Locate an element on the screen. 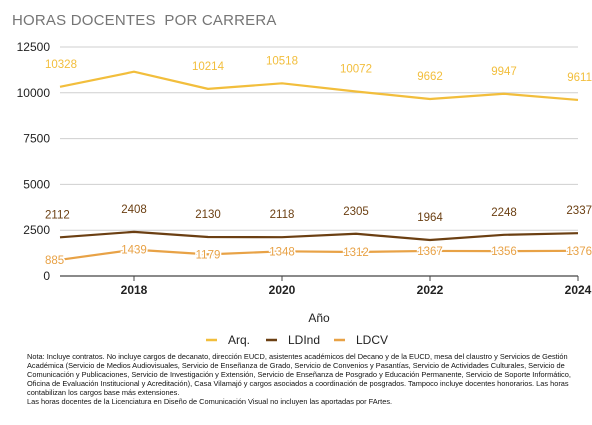 This screenshot has height=425, width=592. data-label: 1439 is located at coordinates (134, 251).